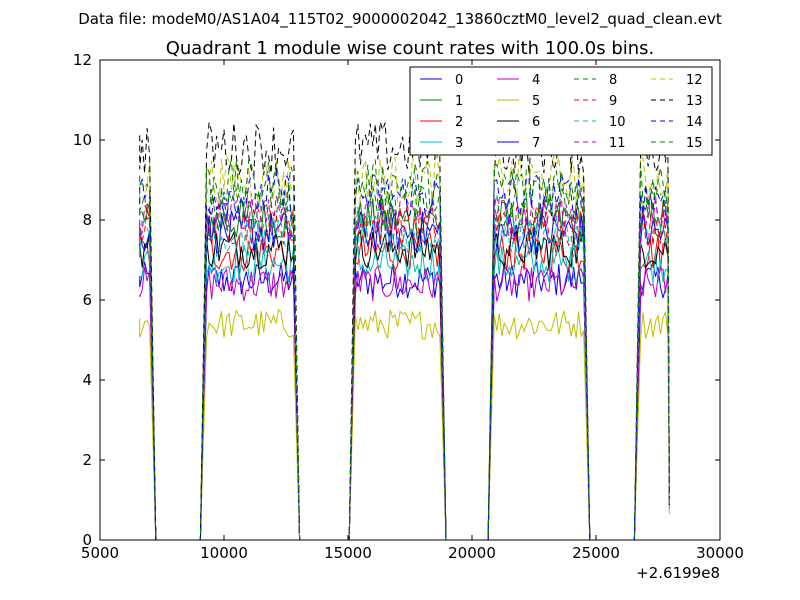  What do you see at coordinates (441, 143) in the screenshot?
I see `legend-item-3: 3` at bounding box center [441, 143].